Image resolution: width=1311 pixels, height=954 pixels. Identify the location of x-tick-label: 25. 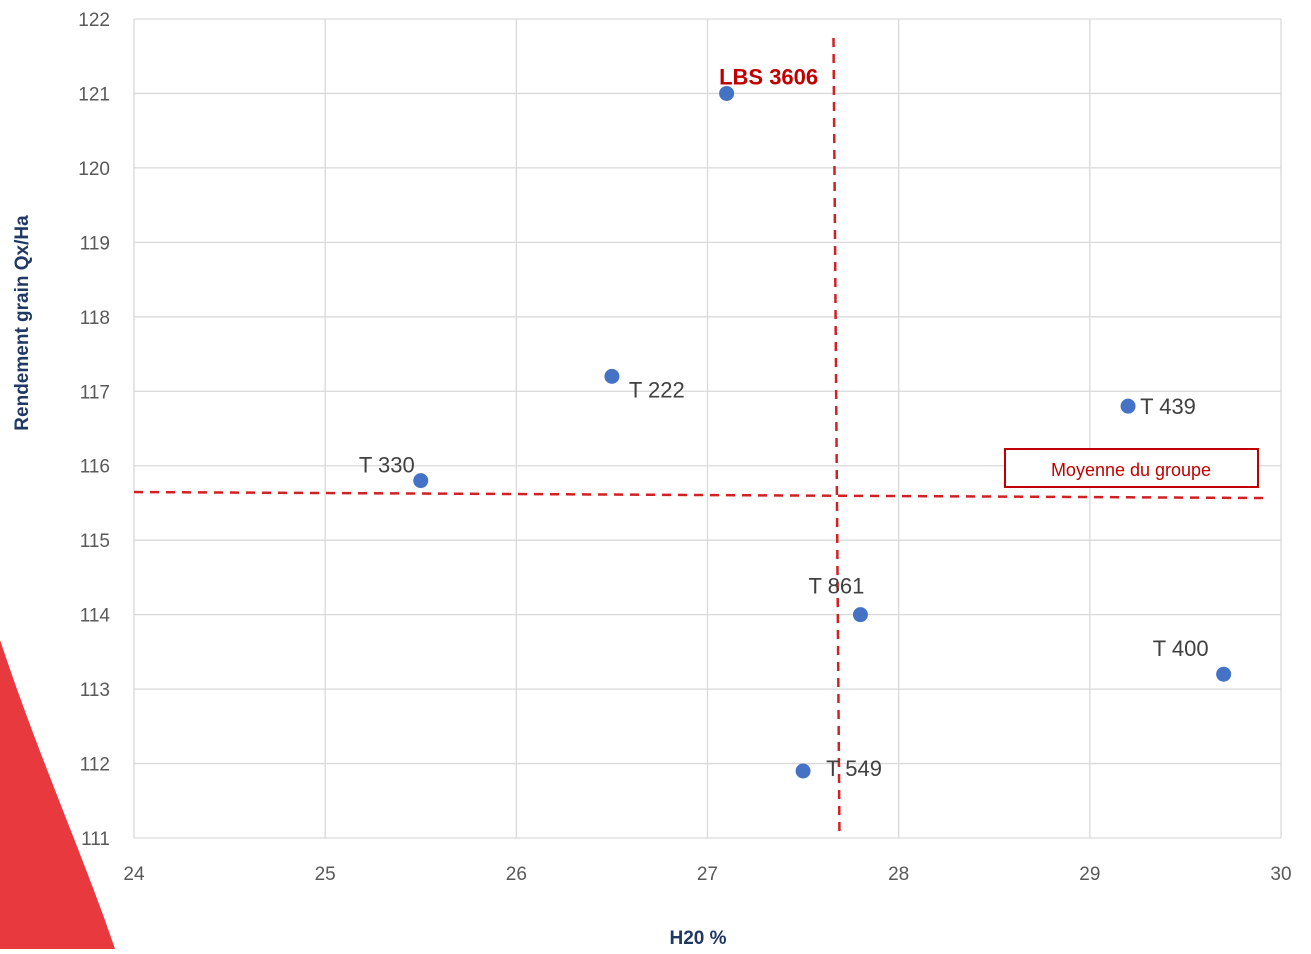
(325, 874).